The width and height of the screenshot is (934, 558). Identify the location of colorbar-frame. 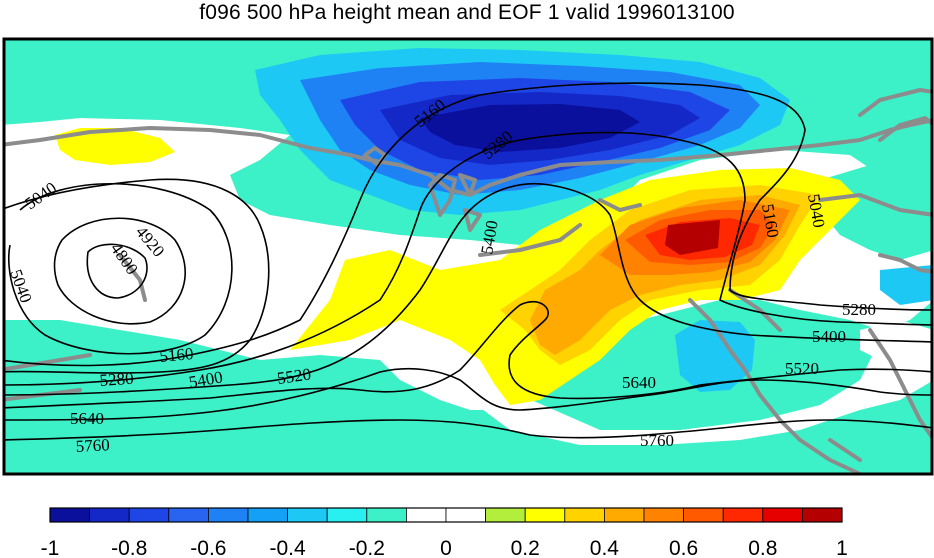
(446, 515).